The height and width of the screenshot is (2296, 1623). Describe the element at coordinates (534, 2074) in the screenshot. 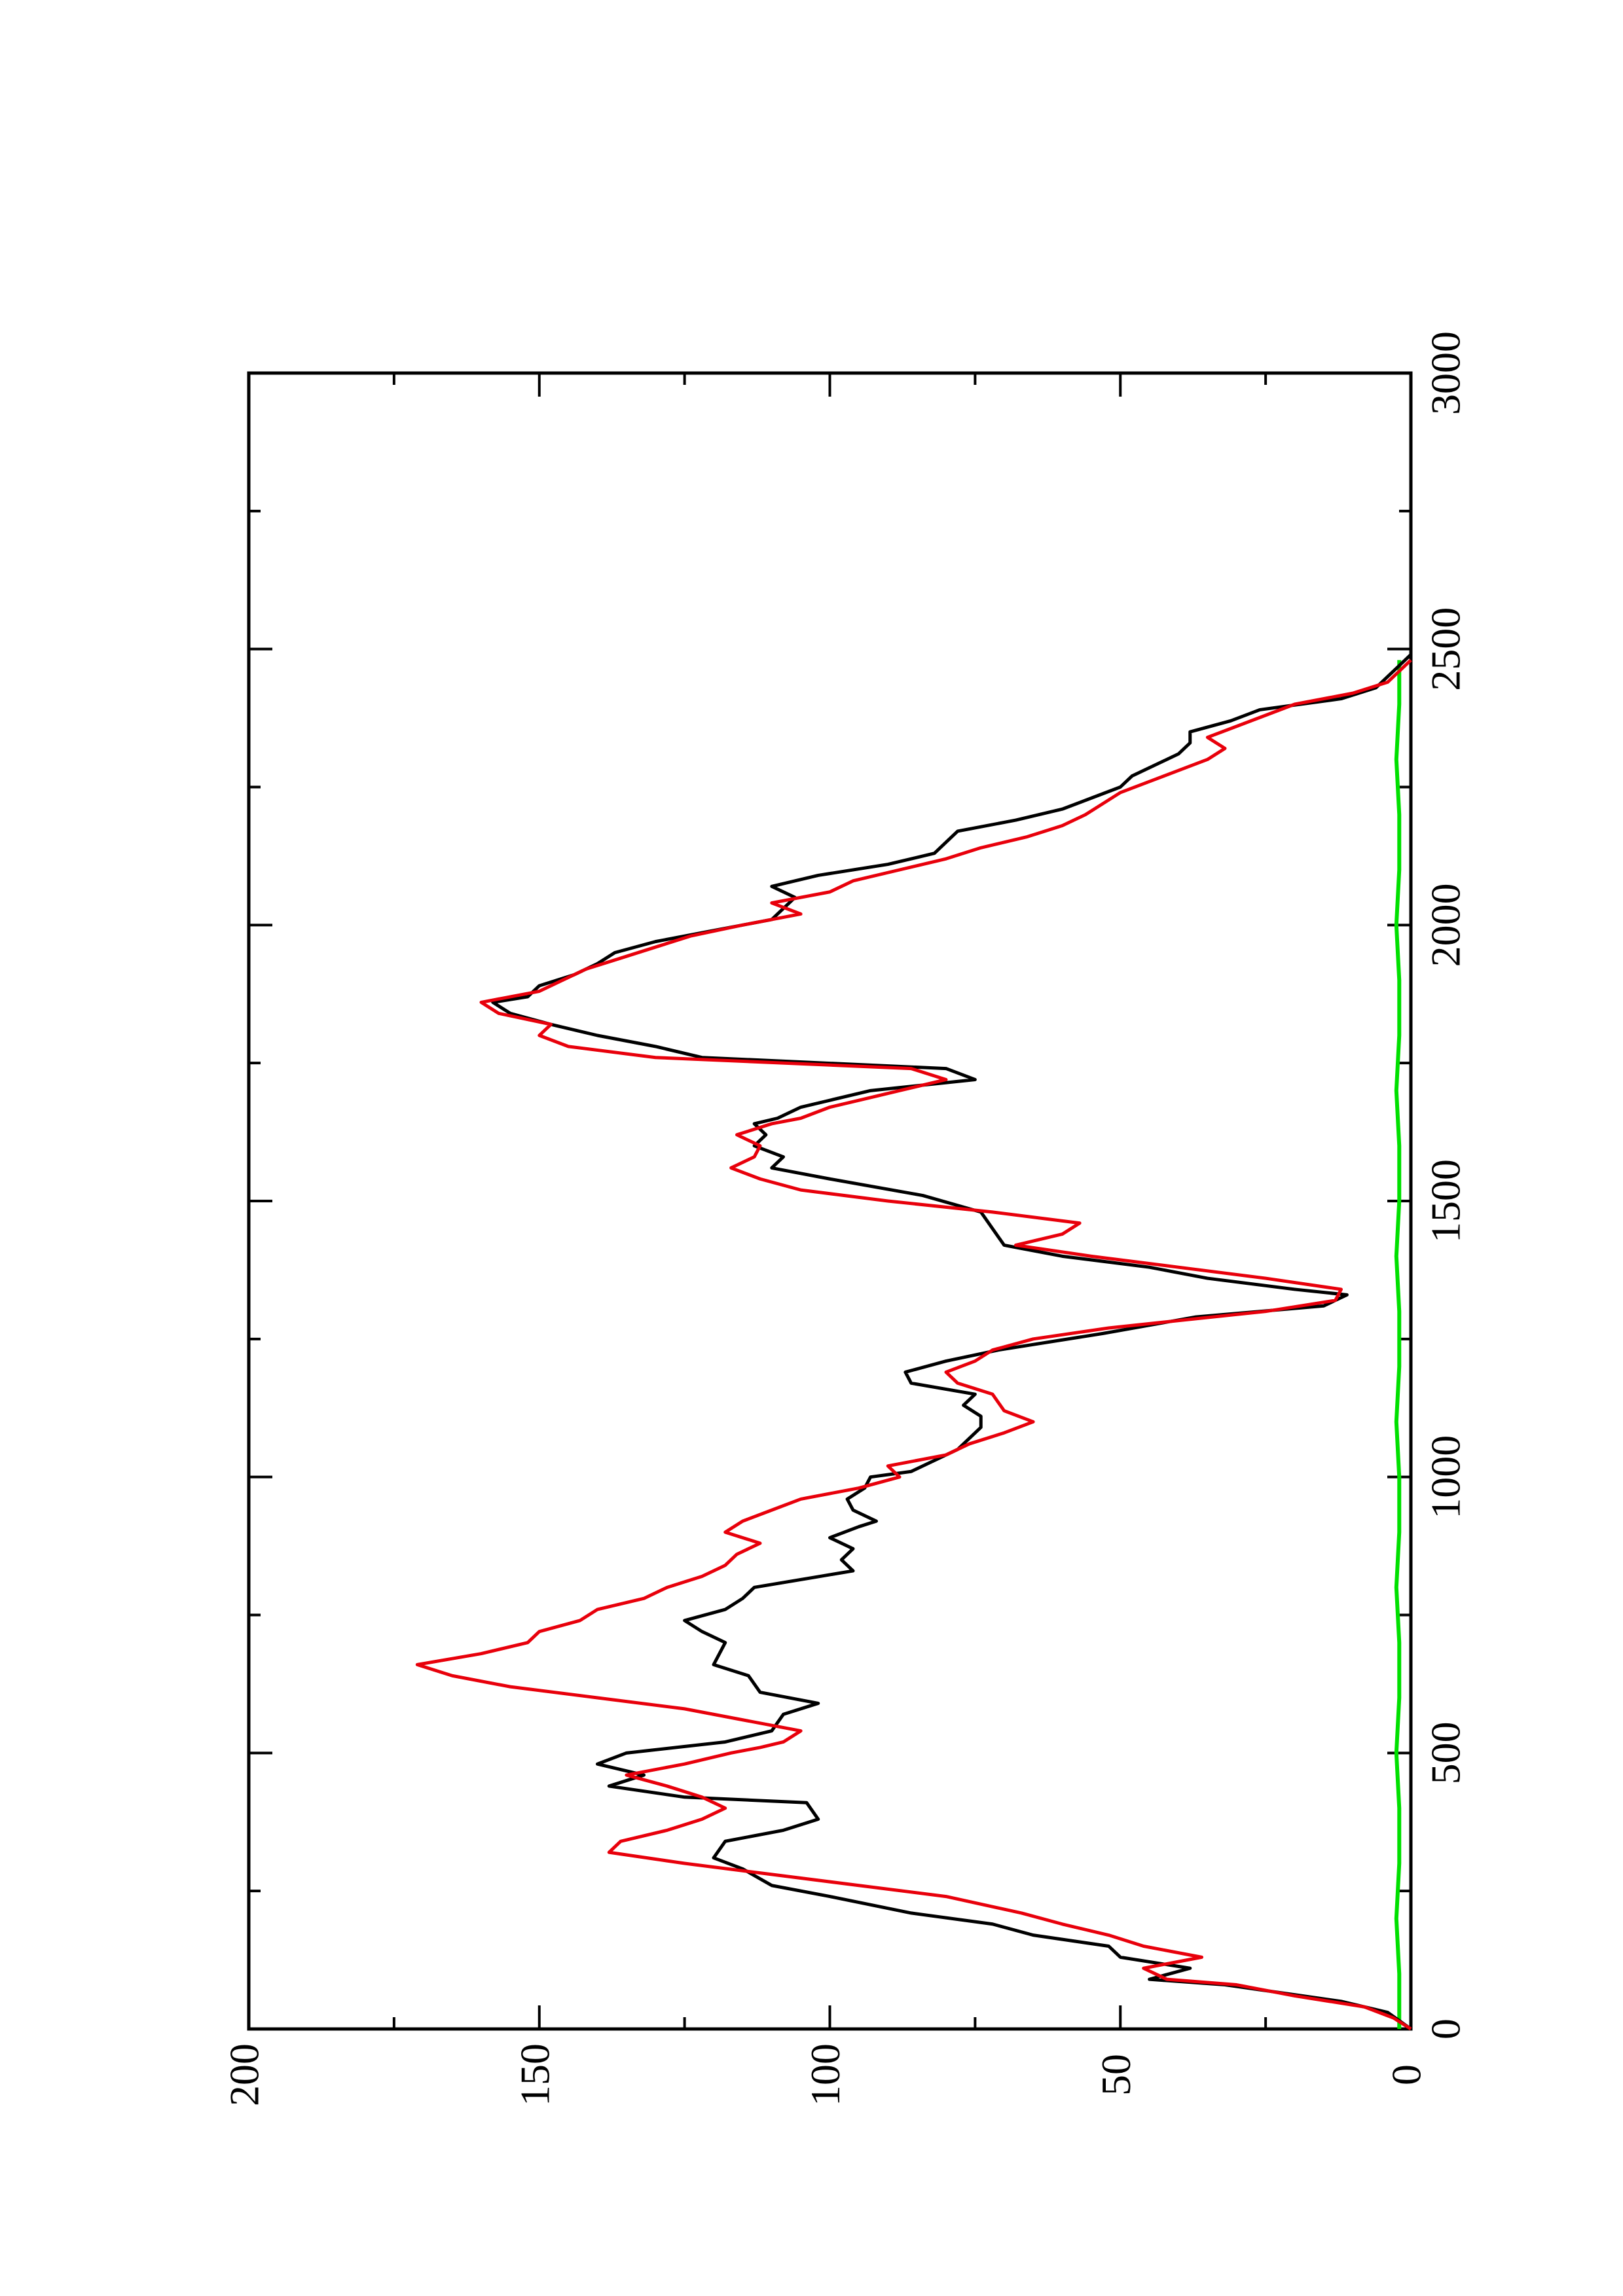

I see `y-tick-label-150: 150` at that location.